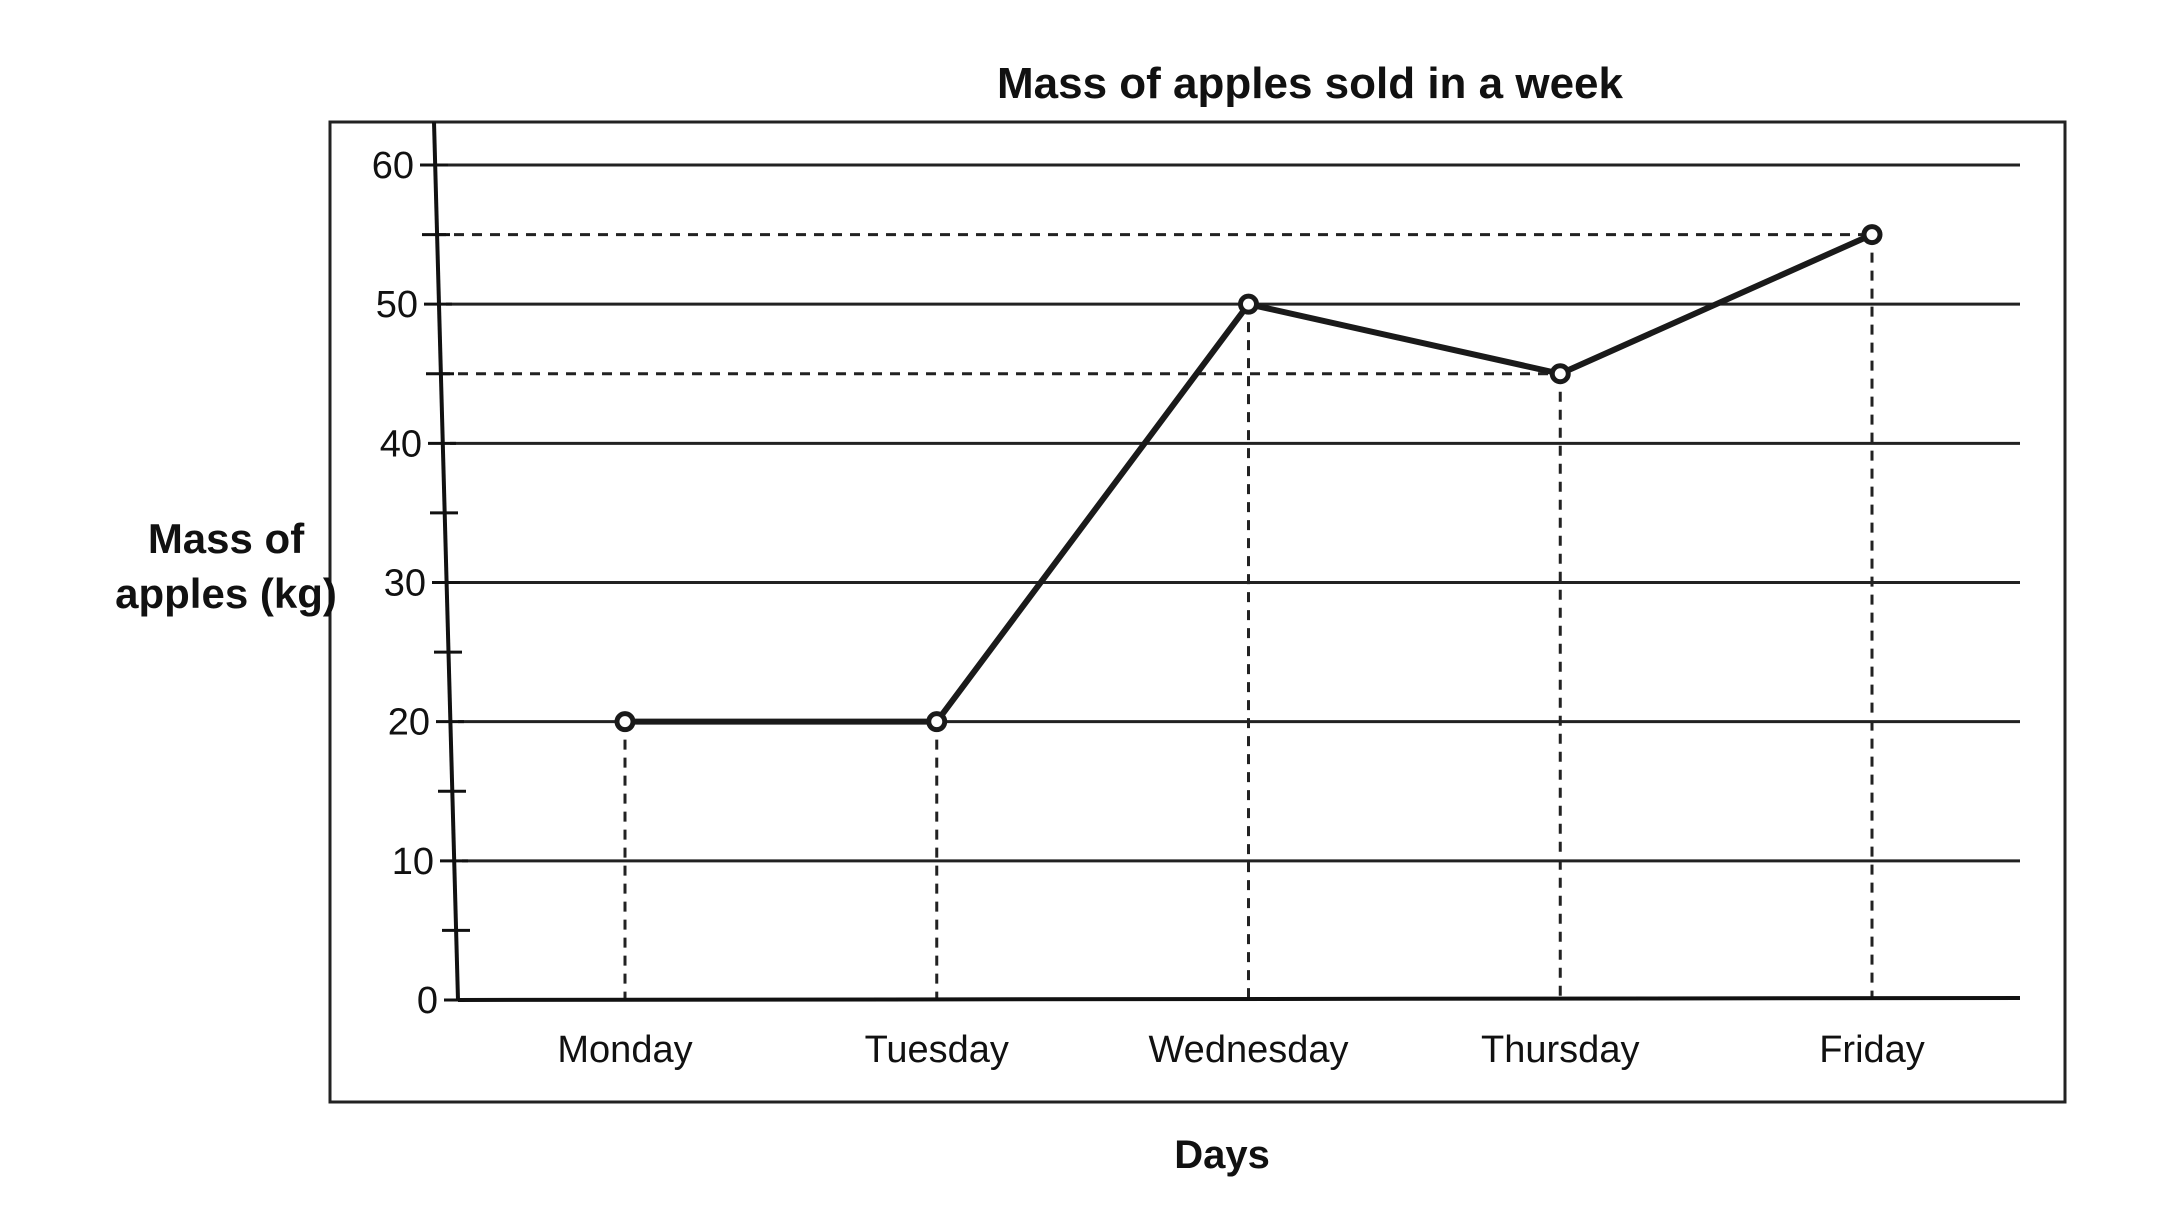  What do you see at coordinates (409, 723) in the screenshot?
I see `y-tick-label: 20` at bounding box center [409, 723].